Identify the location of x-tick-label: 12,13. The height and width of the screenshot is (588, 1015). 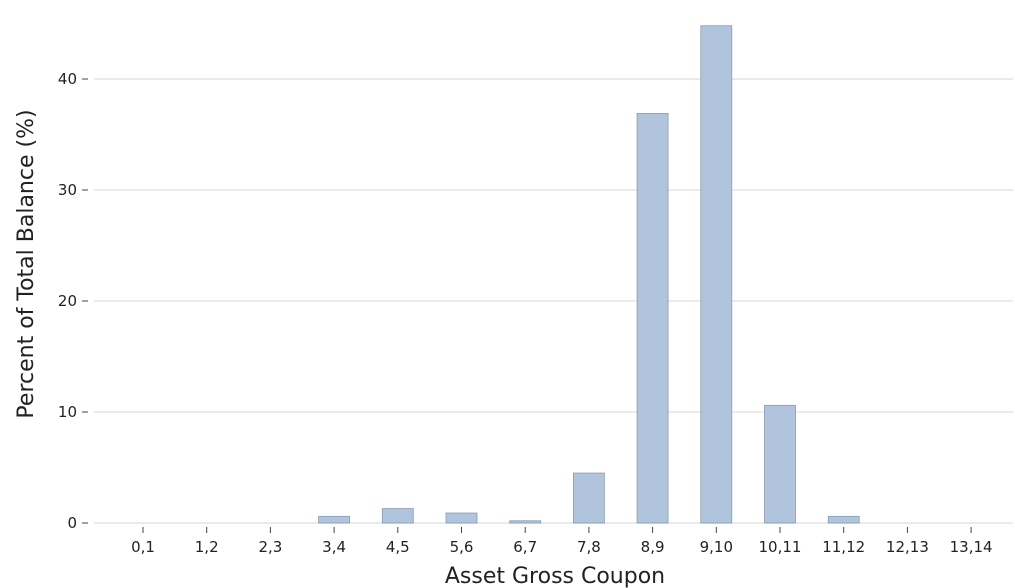
(907, 547).